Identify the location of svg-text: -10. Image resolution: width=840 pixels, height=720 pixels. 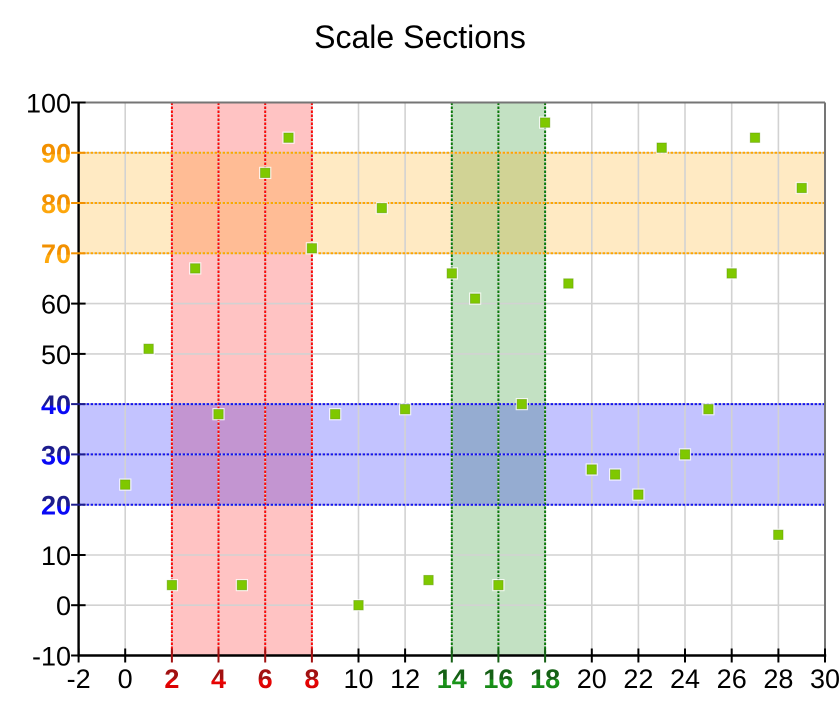
(51, 656).